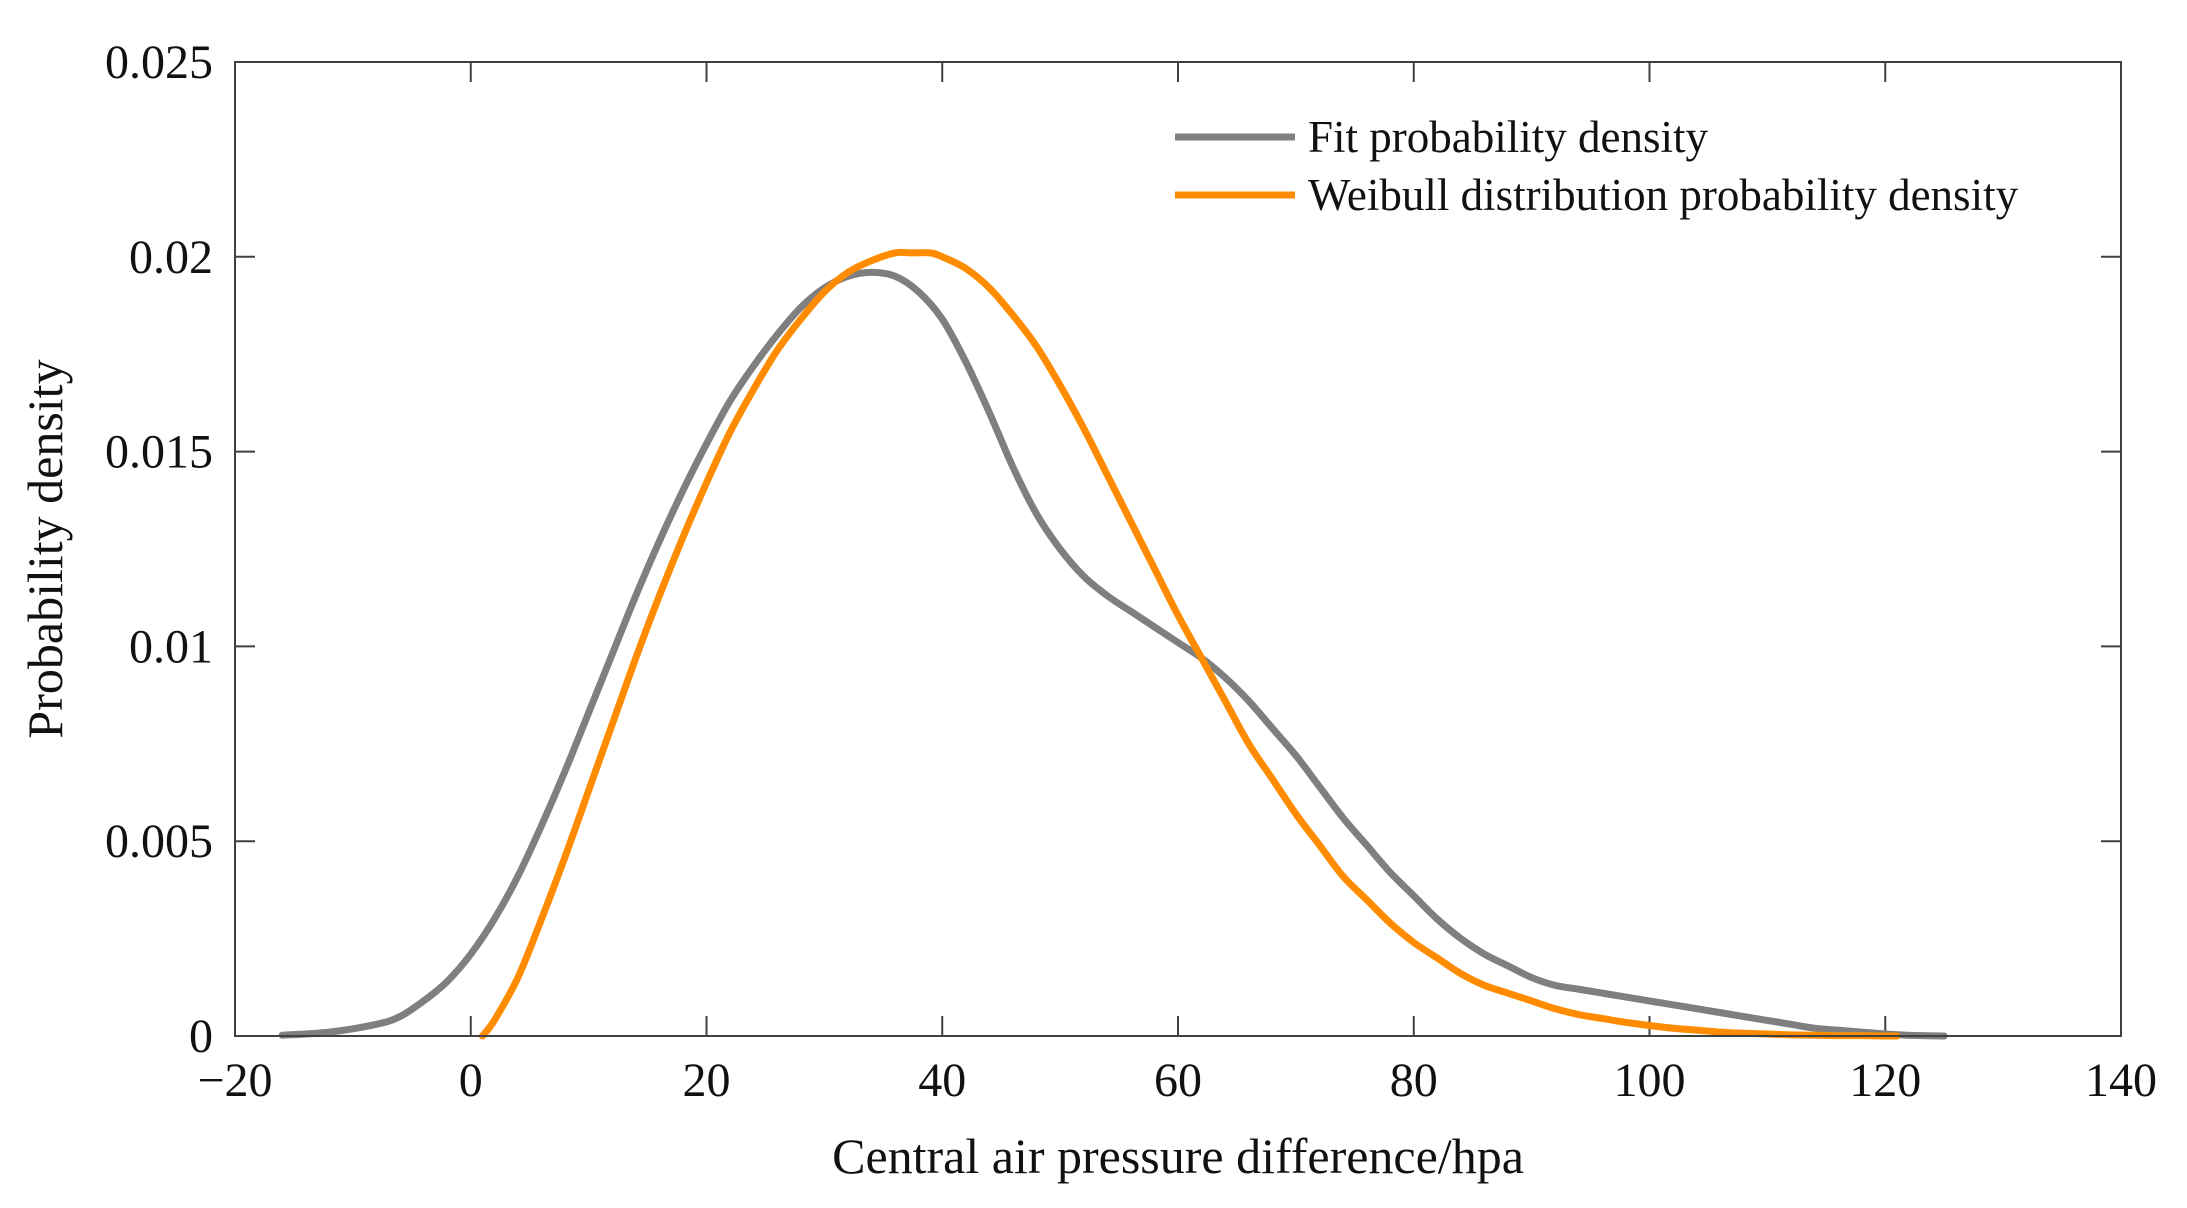 The height and width of the screenshot is (1208, 2187). What do you see at coordinates (159, 62) in the screenshot?
I see `y-tick-label: 0.025` at bounding box center [159, 62].